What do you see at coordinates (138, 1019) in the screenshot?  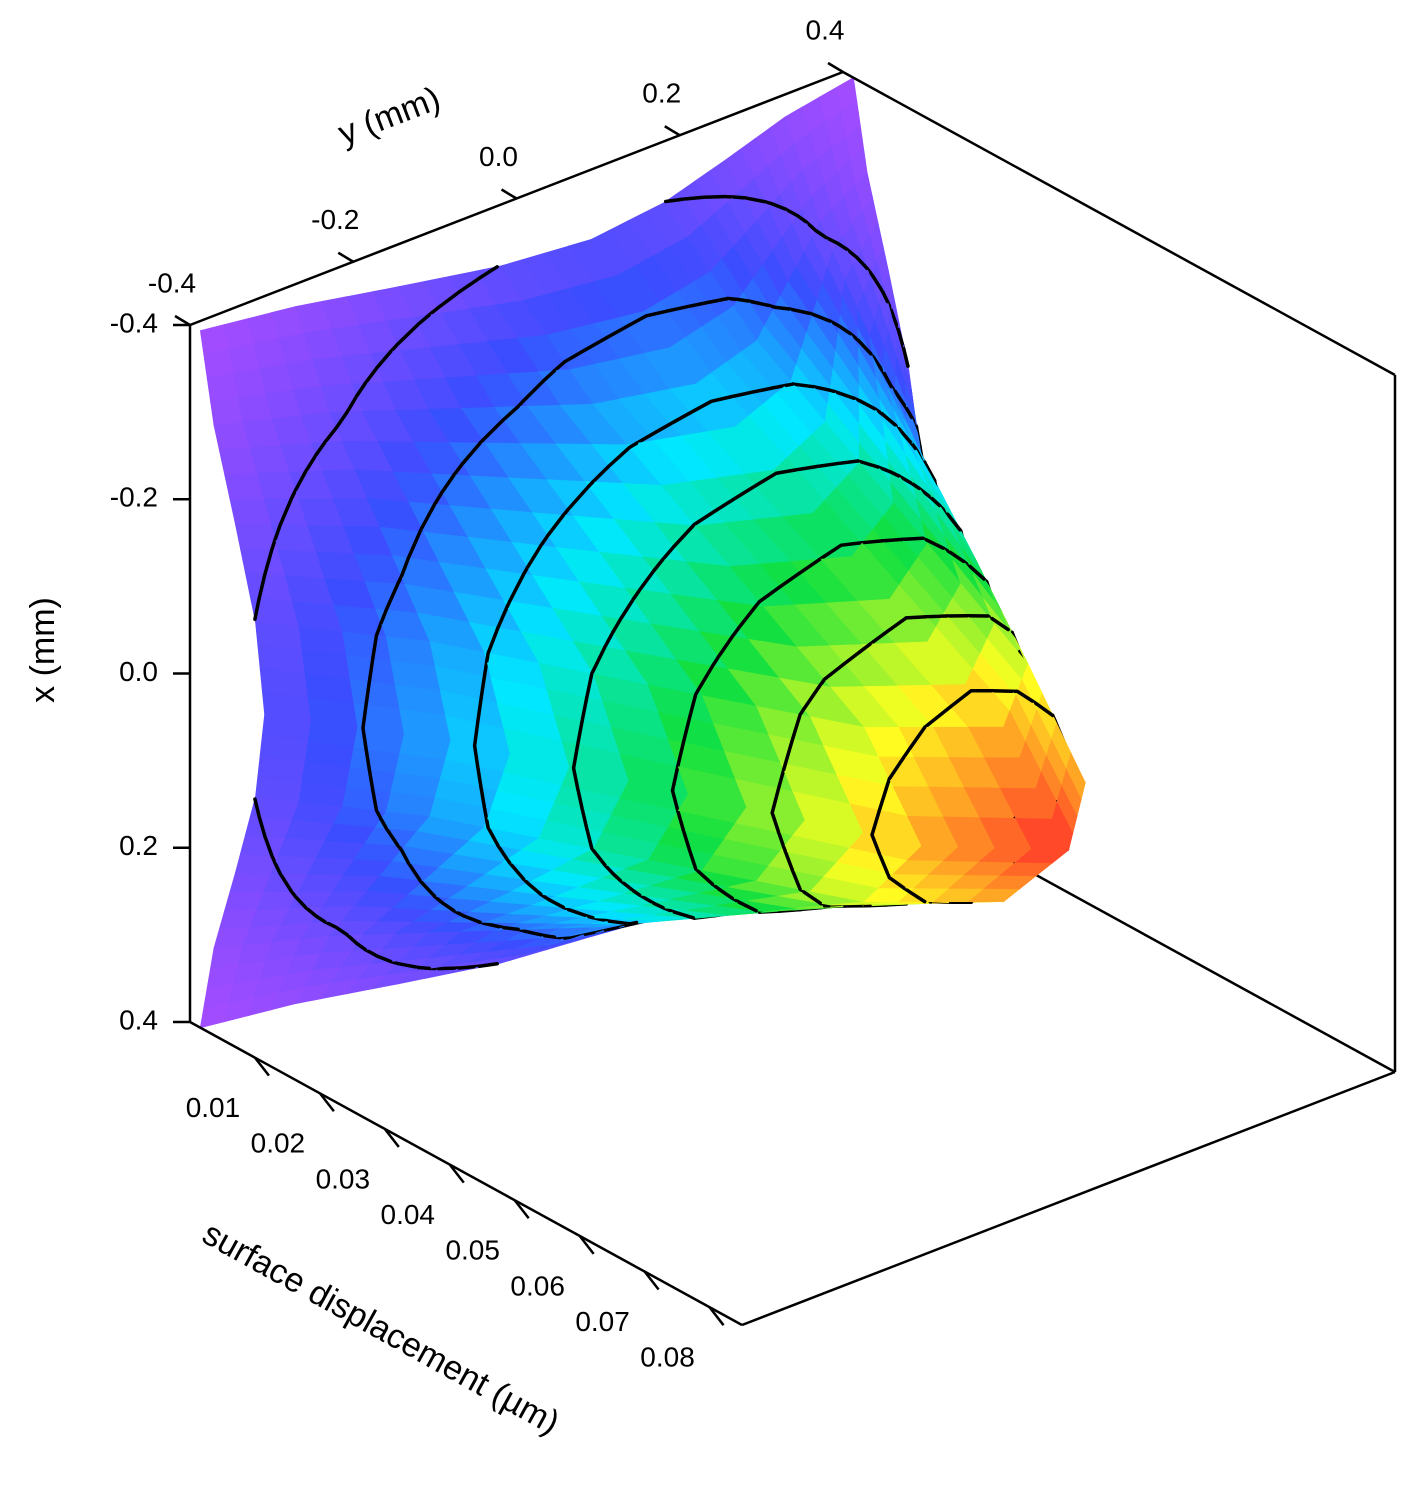 I see `x-tick-label: 0.4` at bounding box center [138, 1019].